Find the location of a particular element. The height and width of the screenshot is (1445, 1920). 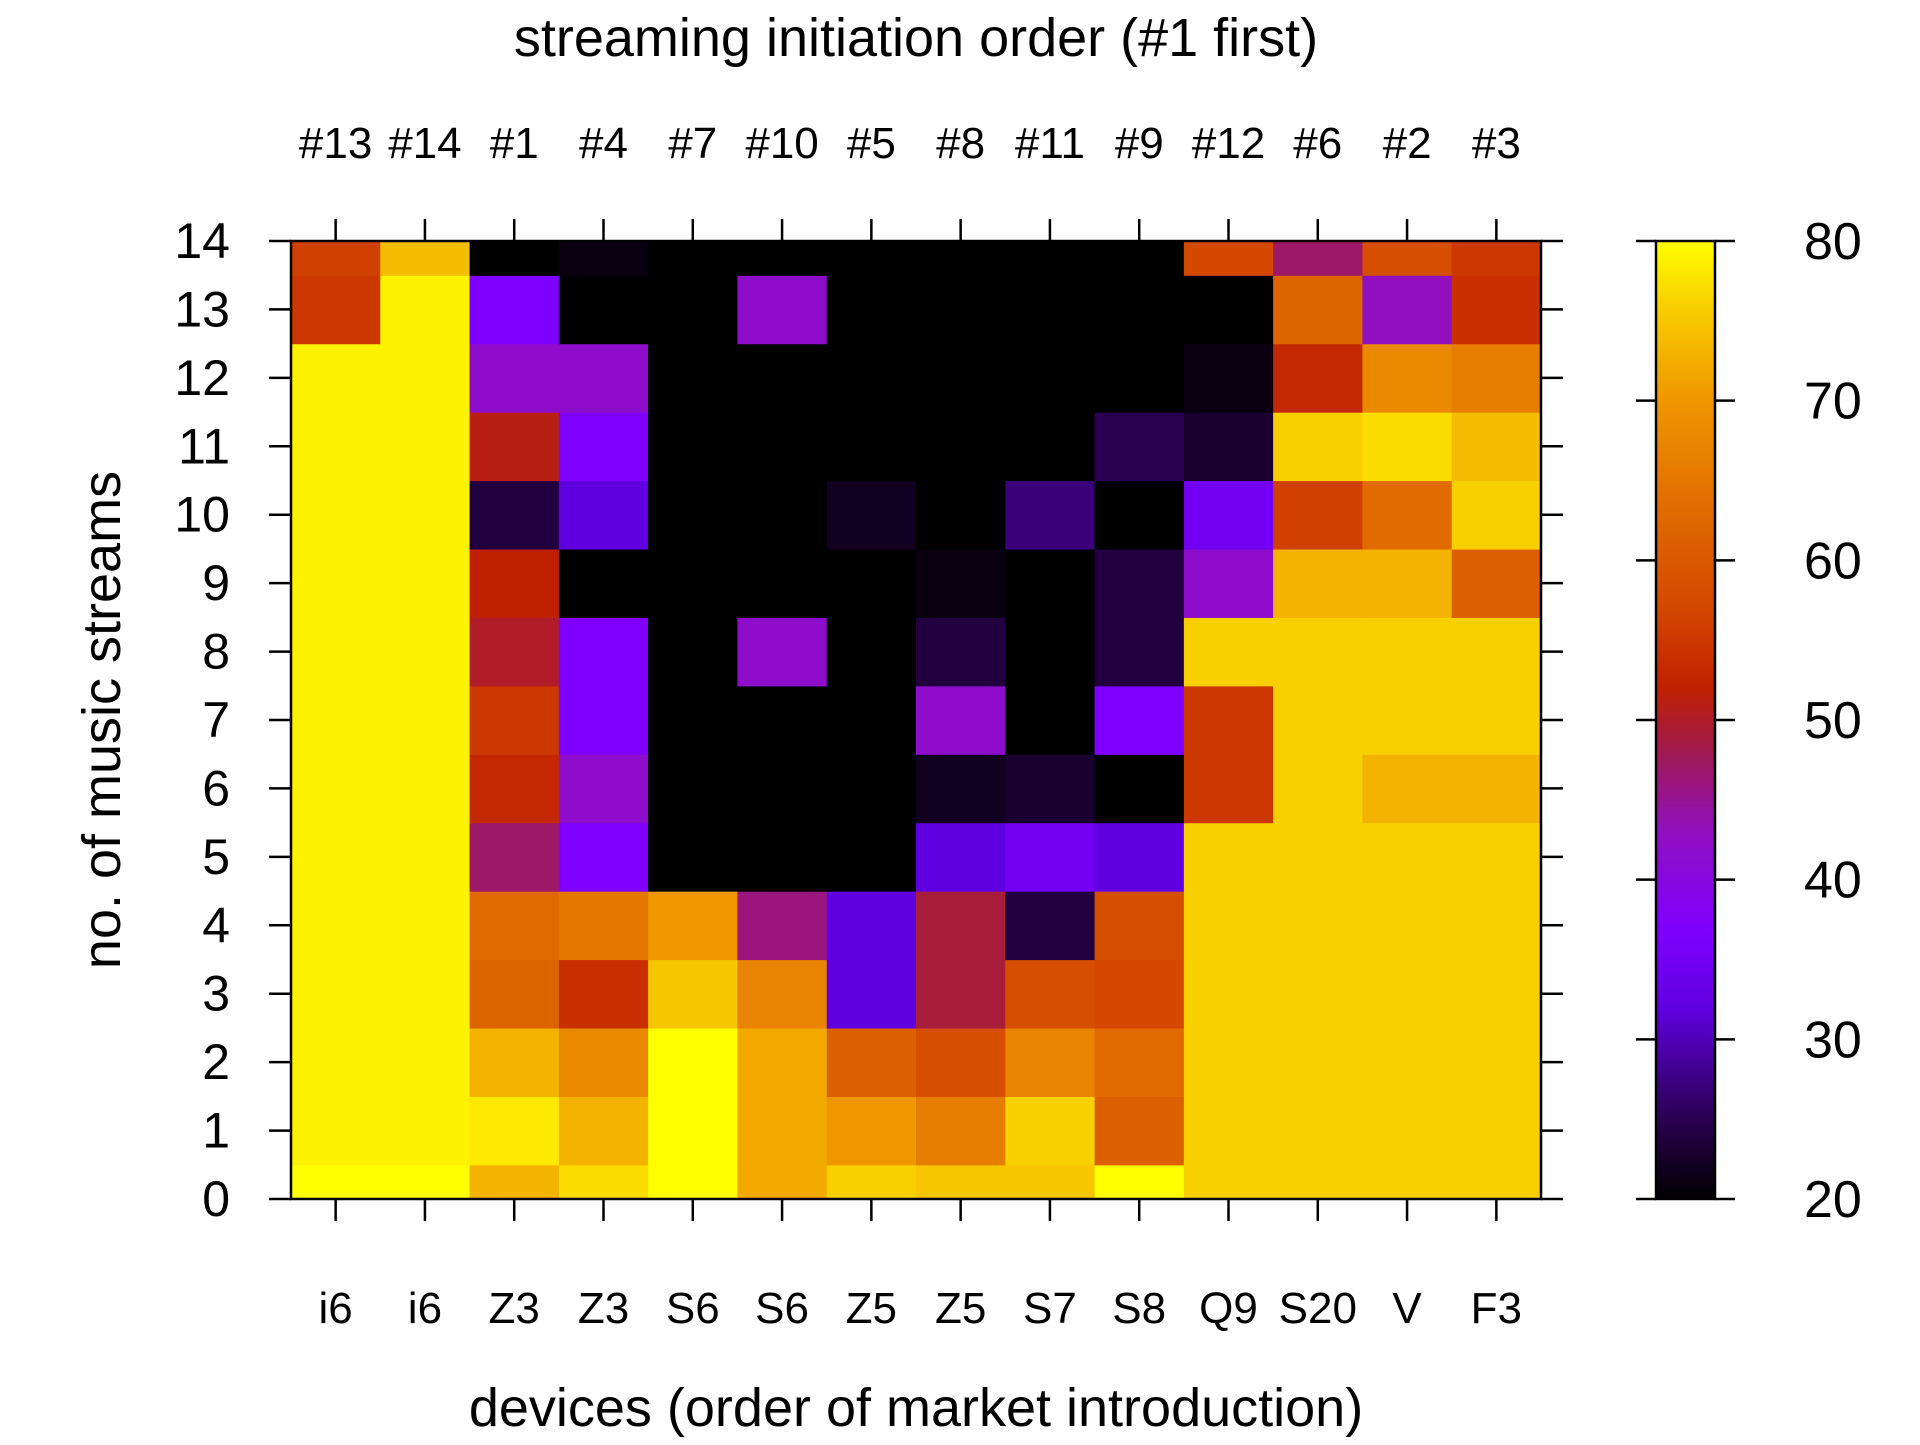

top-tick-label: #10 is located at coordinates (781, 143).